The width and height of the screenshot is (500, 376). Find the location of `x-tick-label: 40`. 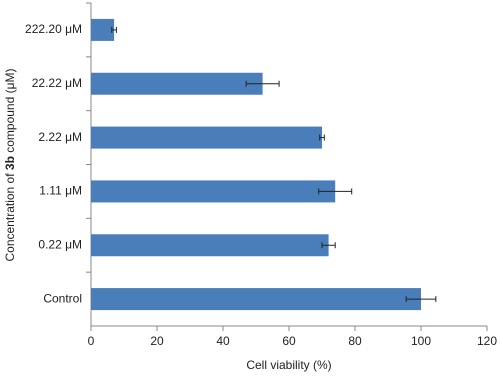

x-tick-label: 40 is located at coordinates (223, 341).